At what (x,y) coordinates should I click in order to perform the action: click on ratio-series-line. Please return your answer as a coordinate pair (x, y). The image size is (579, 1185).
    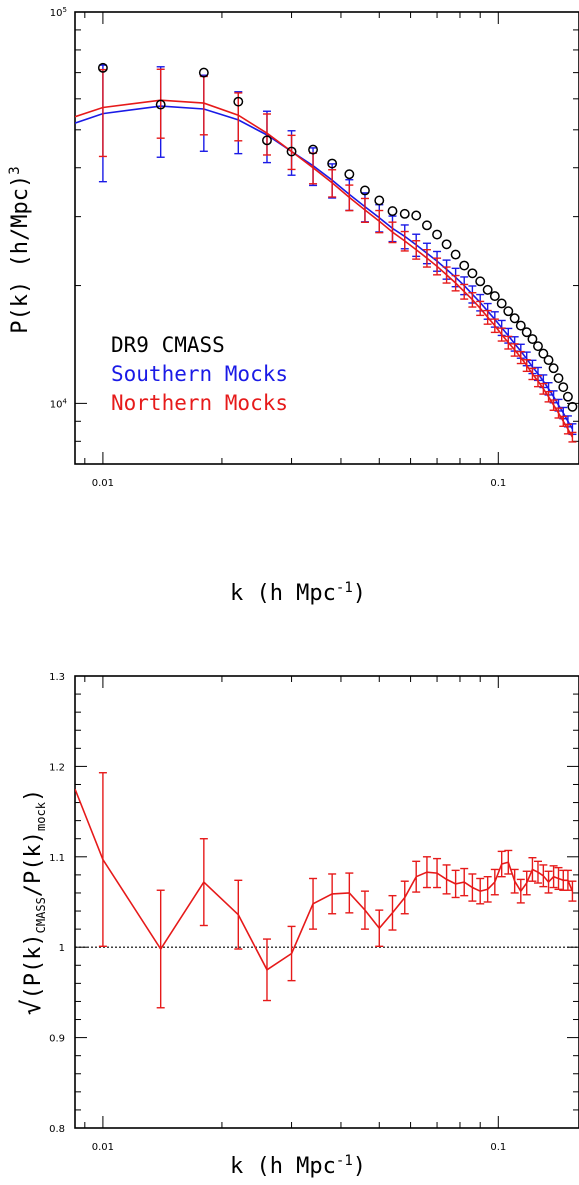
    Looking at the image, I should click on (324, 879).